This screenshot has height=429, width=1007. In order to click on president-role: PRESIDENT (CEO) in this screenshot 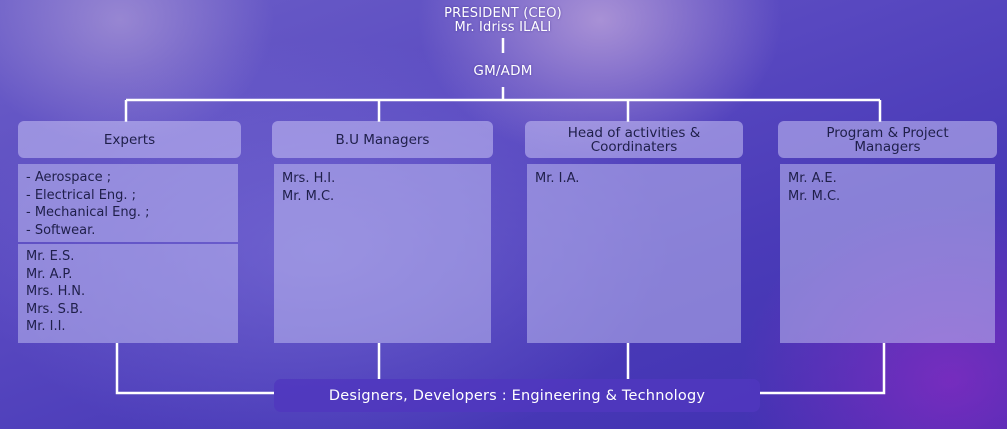, I will do `click(503, 13)`.